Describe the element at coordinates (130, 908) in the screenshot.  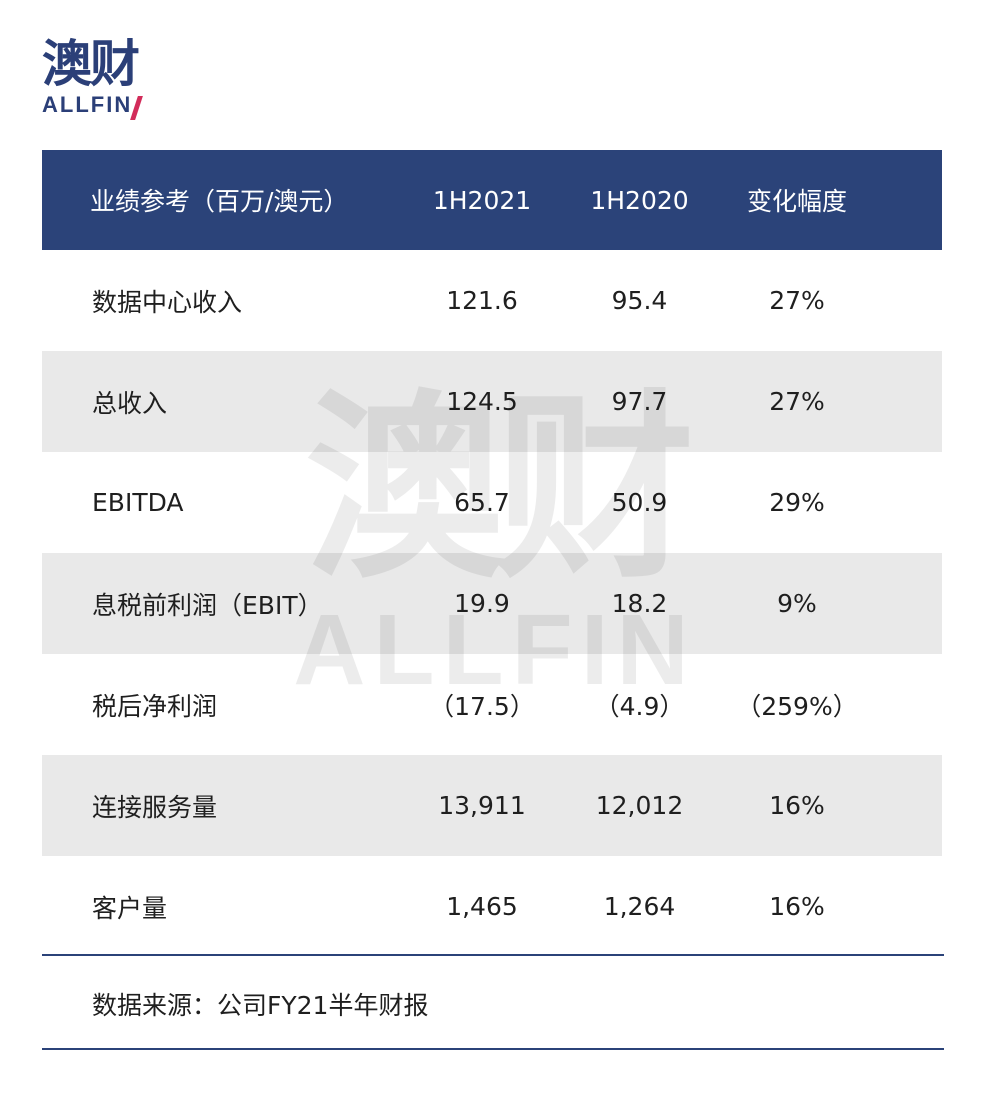
I see `row-label: 客户量` at that location.